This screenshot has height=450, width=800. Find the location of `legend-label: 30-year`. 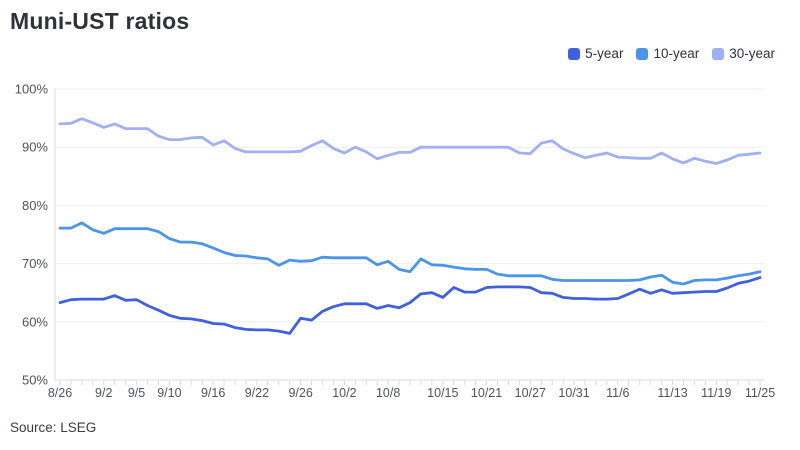

legend-label: 30-year is located at coordinates (752, 53).